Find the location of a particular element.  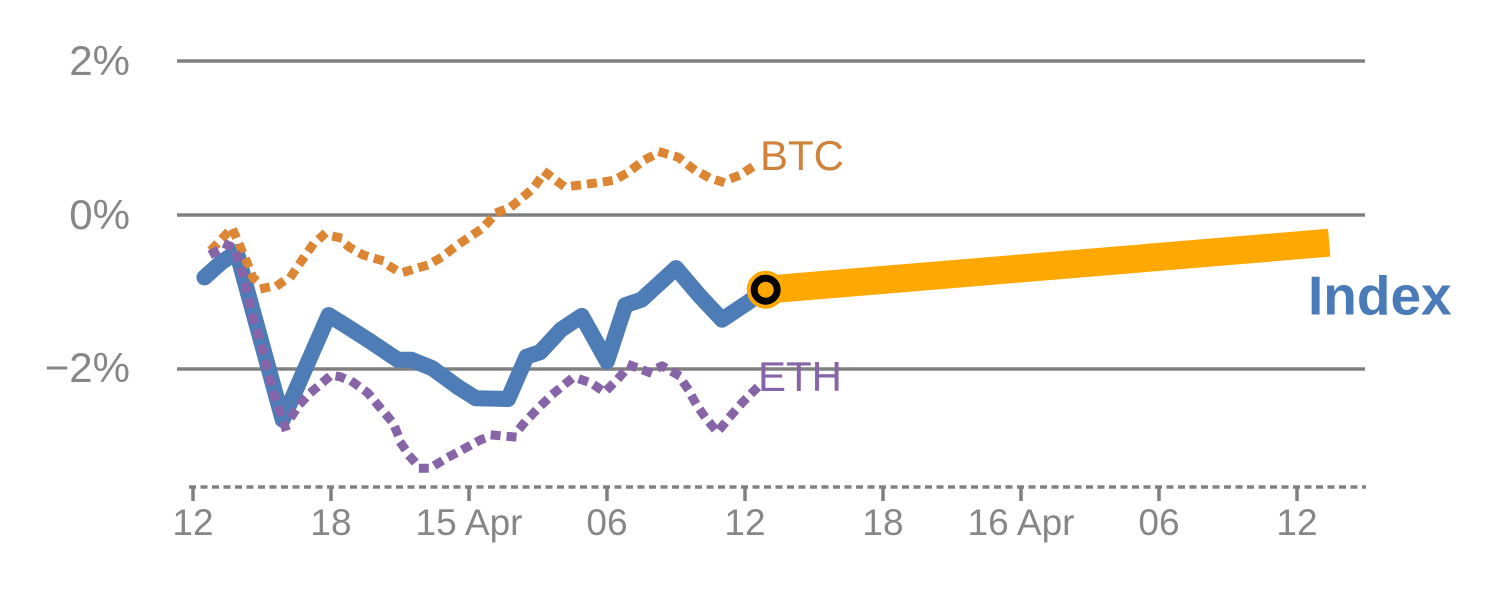

x-tick-label: 16 Apr is located at coordinates (1021, 522).